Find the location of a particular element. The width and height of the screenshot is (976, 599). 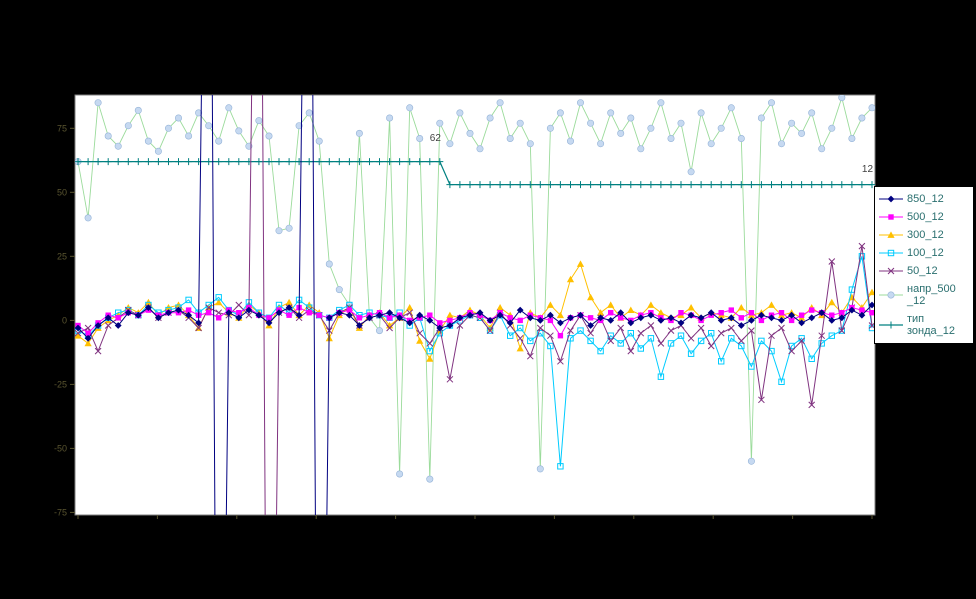

legend-item-300_12: 300_12 is located at coordinates (924, 235).